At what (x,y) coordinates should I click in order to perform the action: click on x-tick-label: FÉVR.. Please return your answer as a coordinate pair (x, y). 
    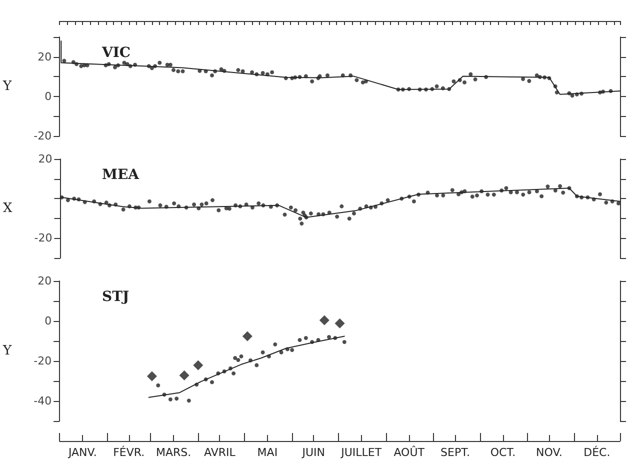
    Looking at the image, I should click on (129, 452).